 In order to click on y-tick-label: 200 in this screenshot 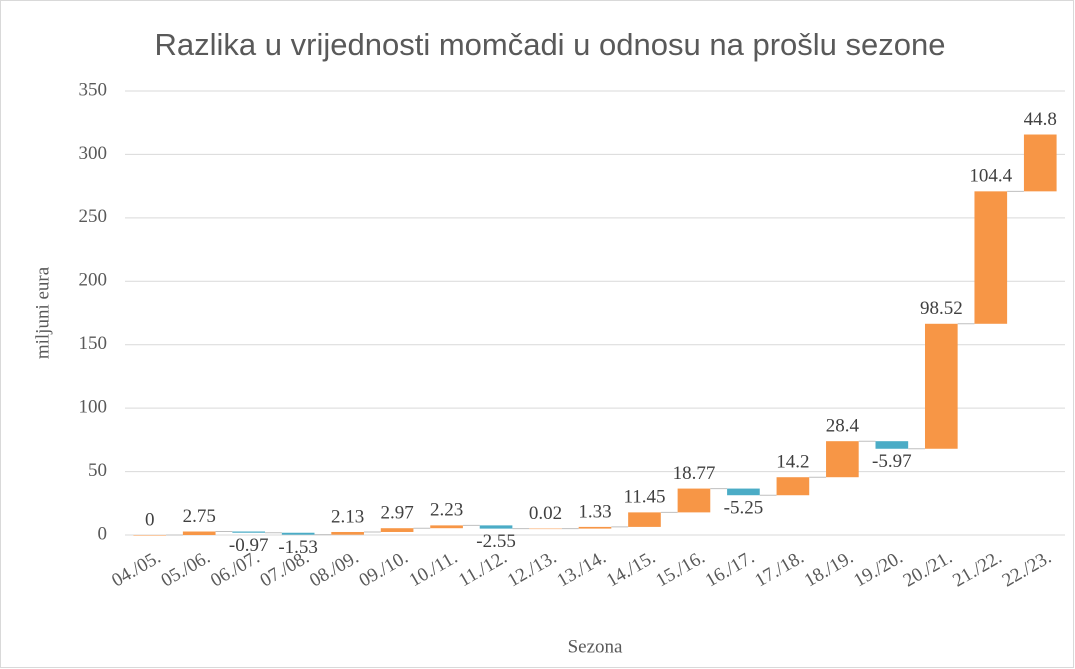, I will do `click(93, 280)`.